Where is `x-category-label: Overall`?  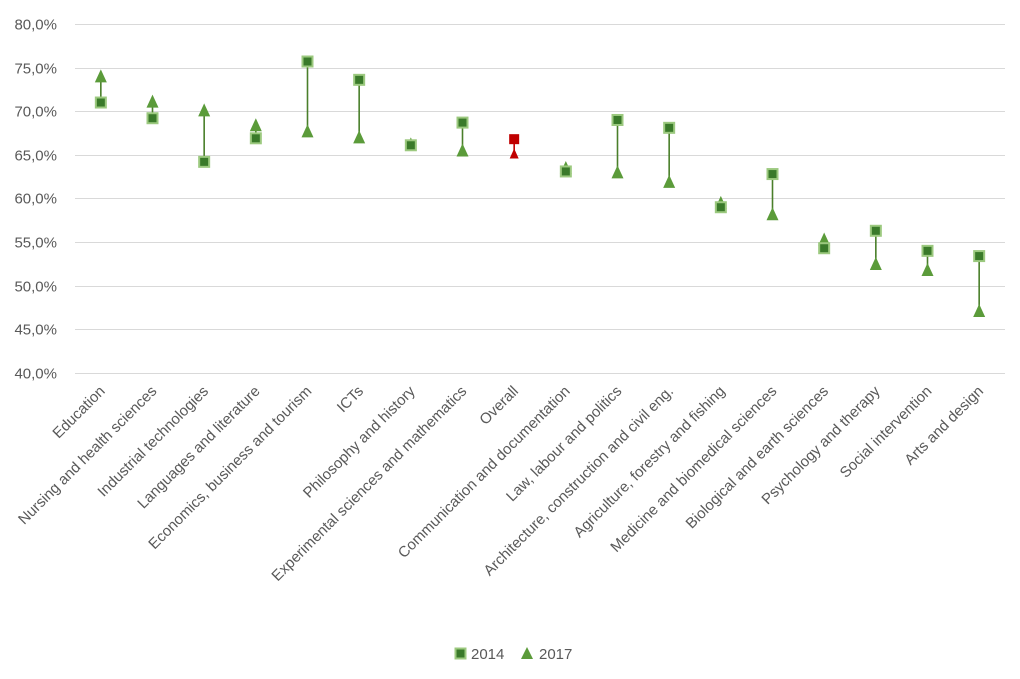
x-category-label: Overall is located at coordinates (499, 406).